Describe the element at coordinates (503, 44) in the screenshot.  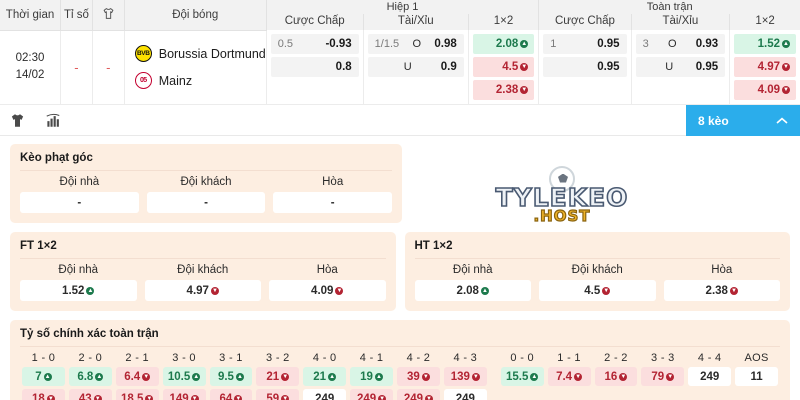
I see `h1-1x2-home: 2.08 ▲` at that location.